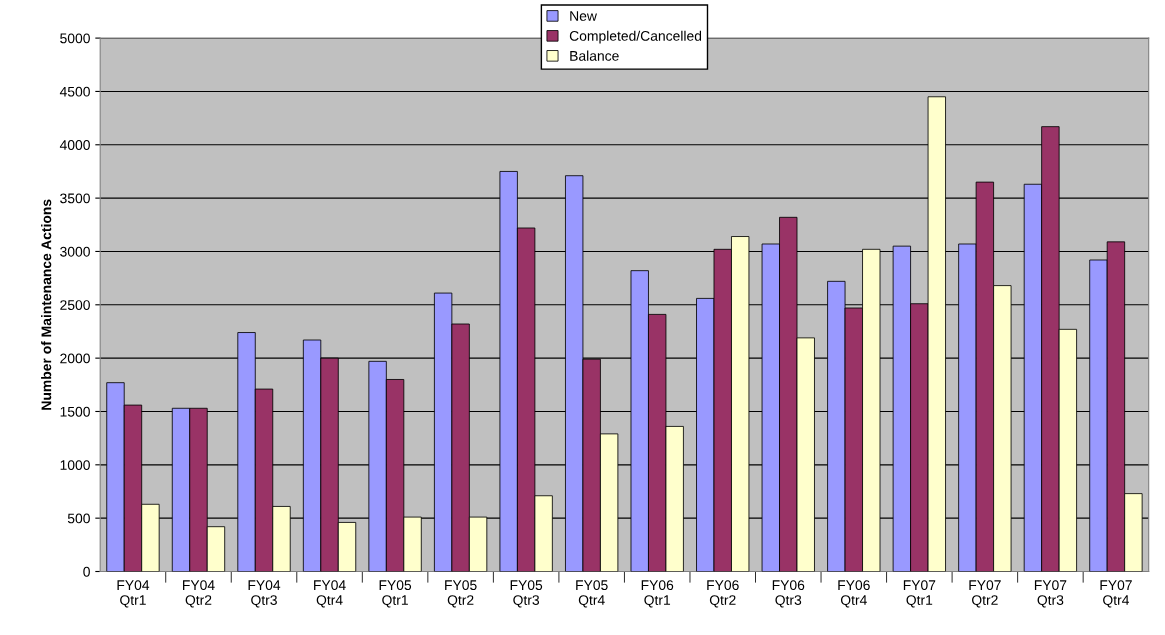 The width and height of the screenshot is (1165, 635). What do you see at coordinates (264, 594) in the screenshot?
I see `x-tick-label: FY04 Qtr3` at bounding box center [264, 594].